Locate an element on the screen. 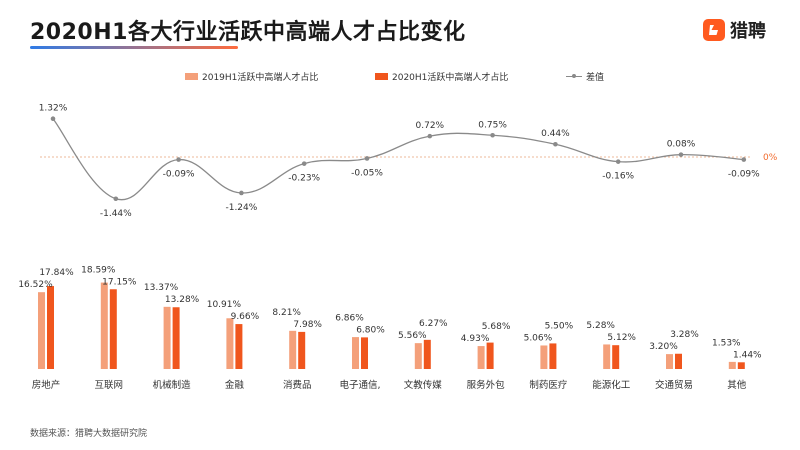 Image resolution: width=800 pixels, height=450 pixels. bar-2020-label: 13.28% is located at coordinates (182, 300).